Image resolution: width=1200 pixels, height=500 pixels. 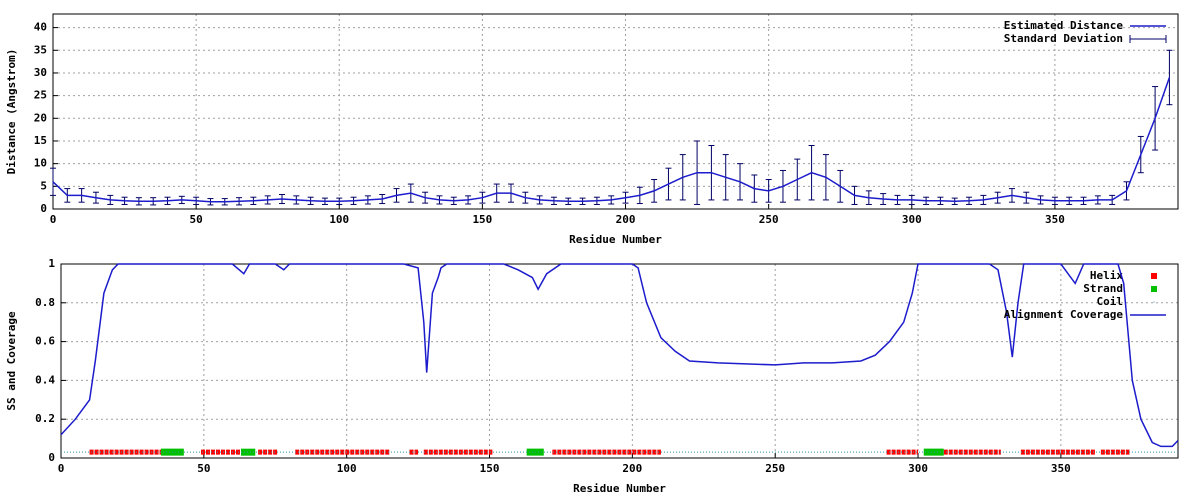 I want to click on y-axis-label: Distance (Angstrom), so click(x=11, y=112).